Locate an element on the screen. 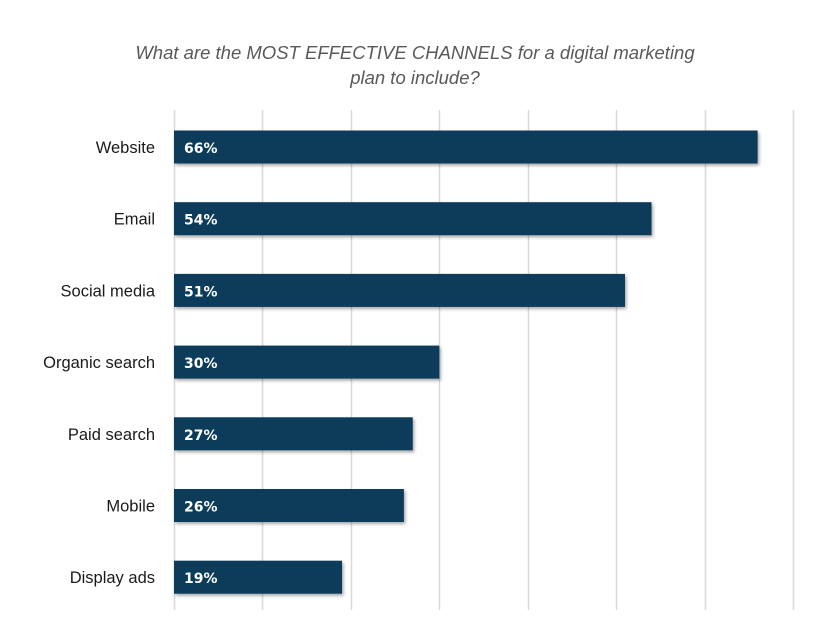 Image resolution: width=824 pixels, height=631 pixels. category-label-organic-search: Organic search is located at coordinates (99, 363).